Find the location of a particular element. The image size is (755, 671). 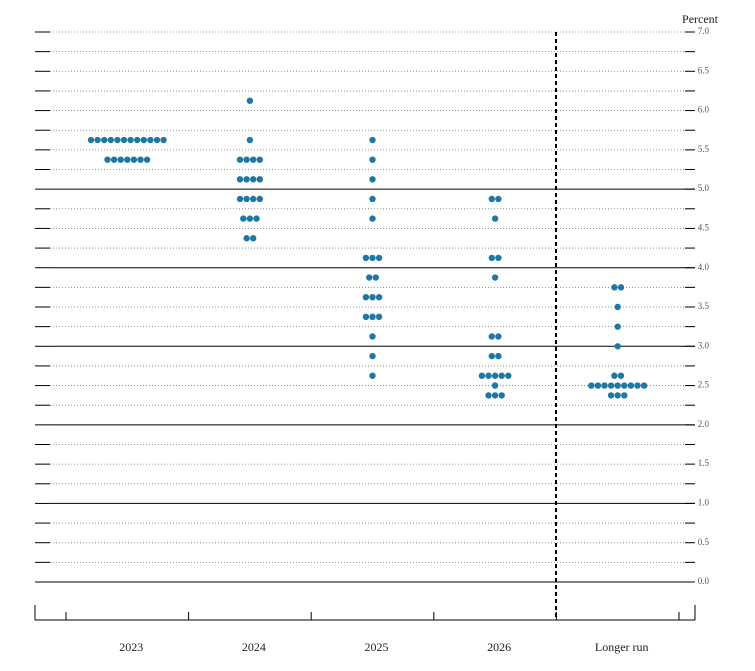

y-tick-label: 4.0 is located at coordinates (704, 267).